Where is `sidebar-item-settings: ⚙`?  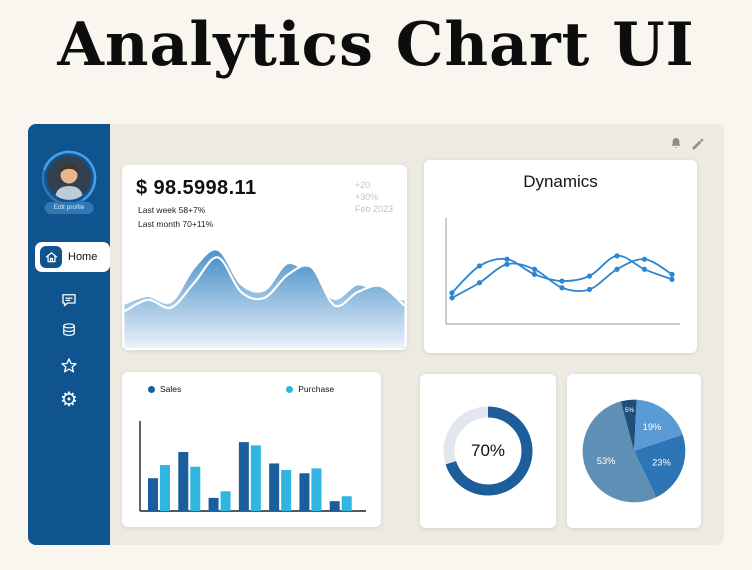 sidebar-item-settings: ⚙ is located at coordinates (69, 400).